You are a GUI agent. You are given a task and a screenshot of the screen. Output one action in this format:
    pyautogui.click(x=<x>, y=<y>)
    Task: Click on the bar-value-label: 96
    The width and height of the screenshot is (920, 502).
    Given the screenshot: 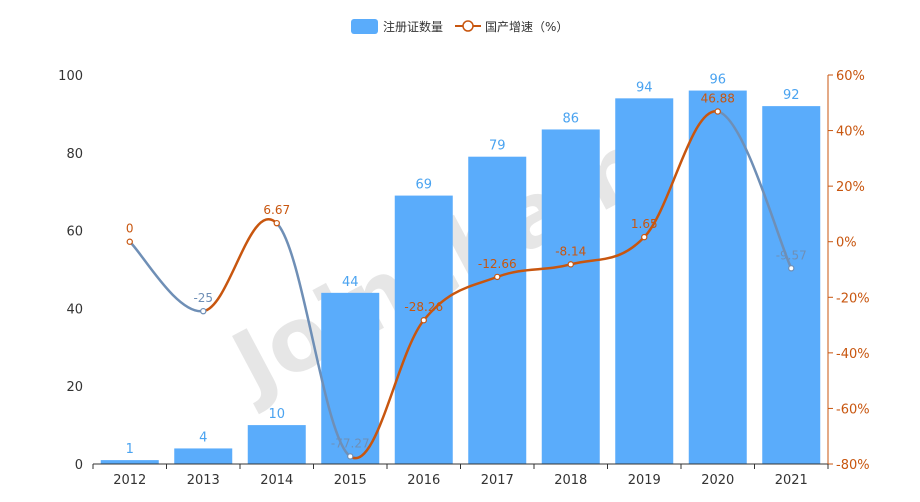 What is the action you would take?
    pyautogui.click(x=717, y=80)
    